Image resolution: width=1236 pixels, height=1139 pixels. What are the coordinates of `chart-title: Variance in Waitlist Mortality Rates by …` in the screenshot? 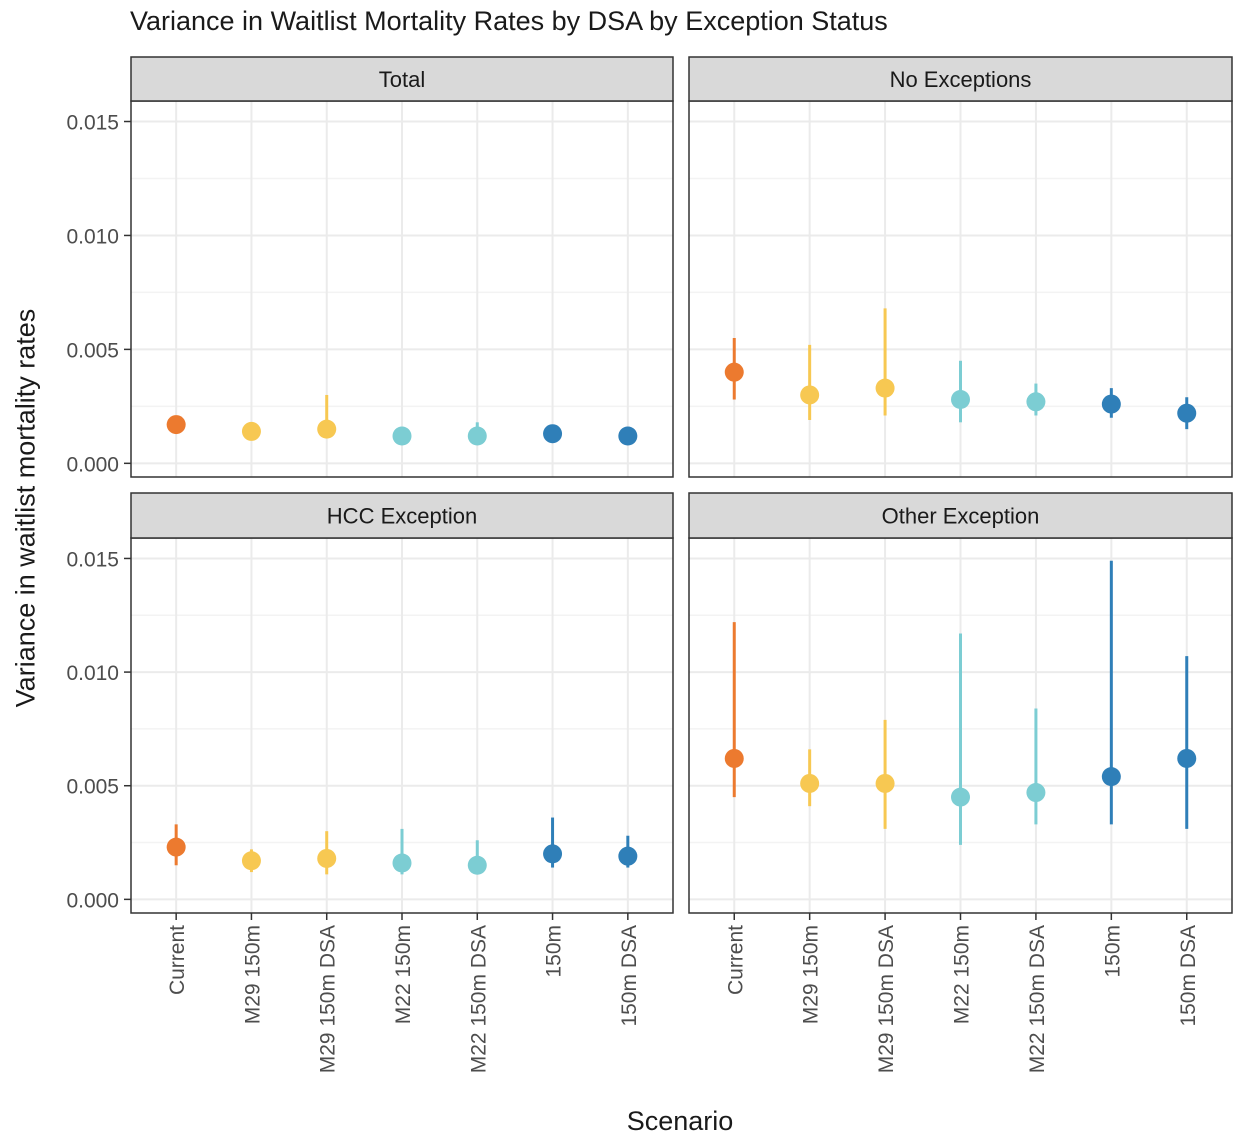 It's located at (509, 21).